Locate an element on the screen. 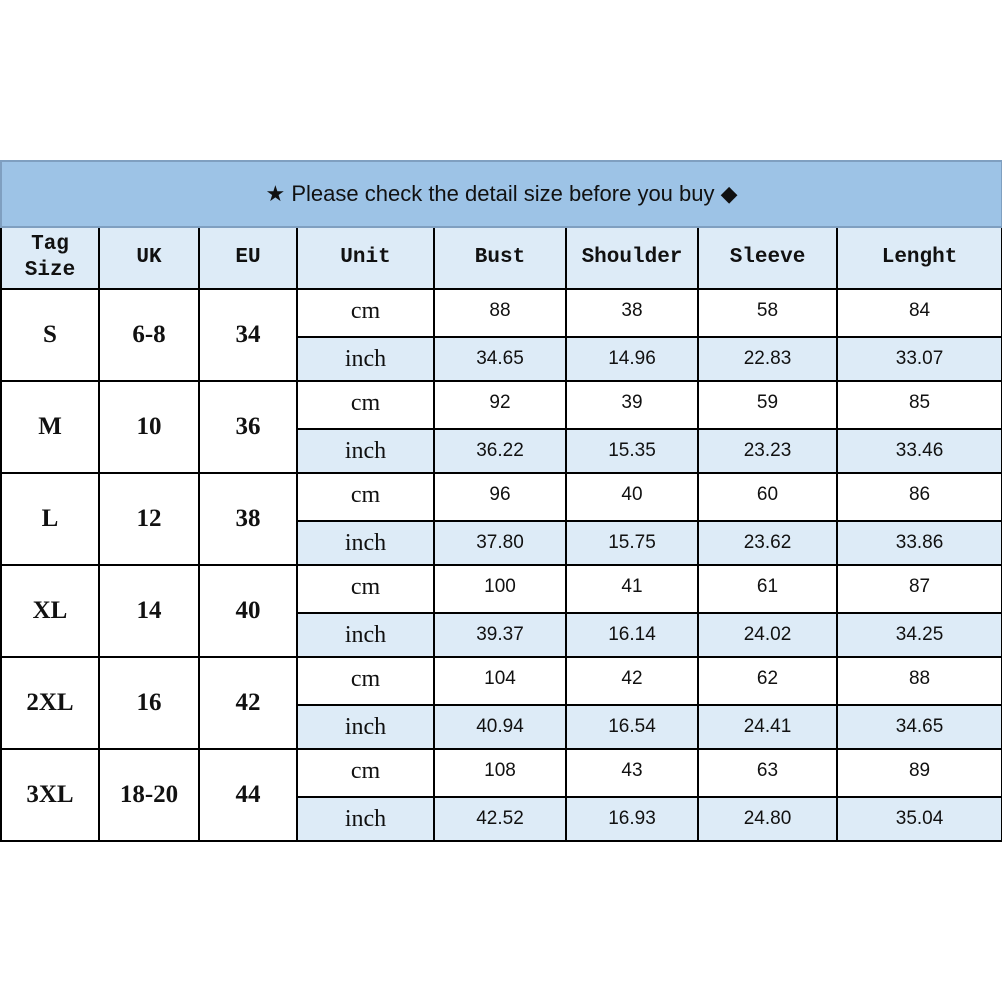 The image size is (1002, 1002). size-eu-cell: 34 is located at coordinates (248, 335).